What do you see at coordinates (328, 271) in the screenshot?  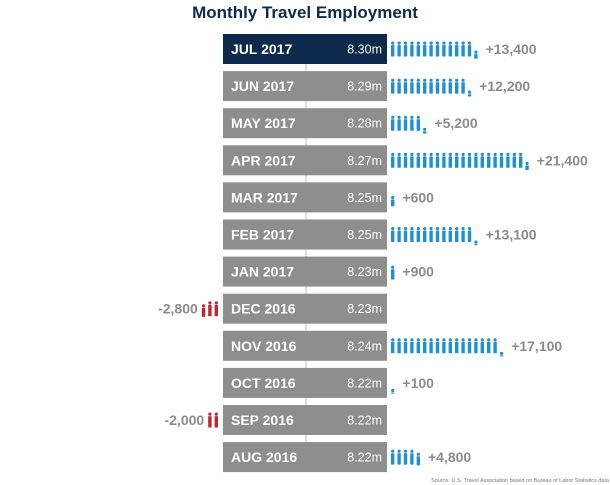 I see `month-row: JAN 2017 8.23m +900` at bounding box center [328, 271].